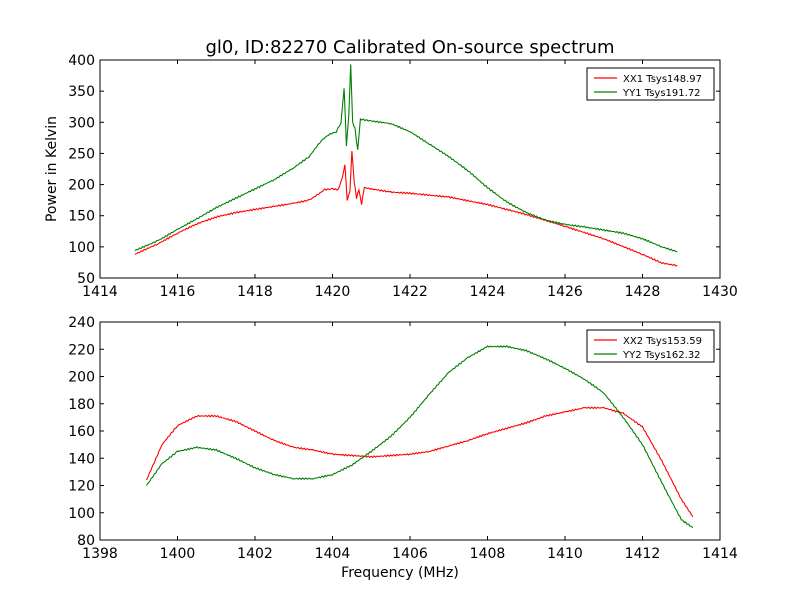  Describe the element at coordinates (420, 462) in the screenshot. I see `series-line-xx2` at that location.